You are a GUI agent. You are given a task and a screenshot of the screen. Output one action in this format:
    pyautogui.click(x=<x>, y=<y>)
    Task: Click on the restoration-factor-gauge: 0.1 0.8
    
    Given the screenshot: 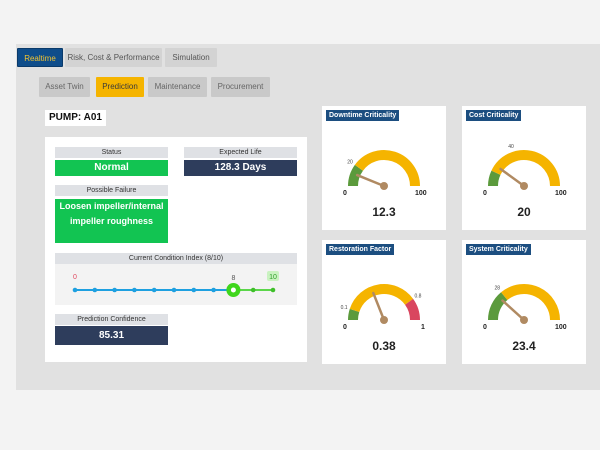 What is the action you would take?
    pyautogui.click(x=381, y=304)
    